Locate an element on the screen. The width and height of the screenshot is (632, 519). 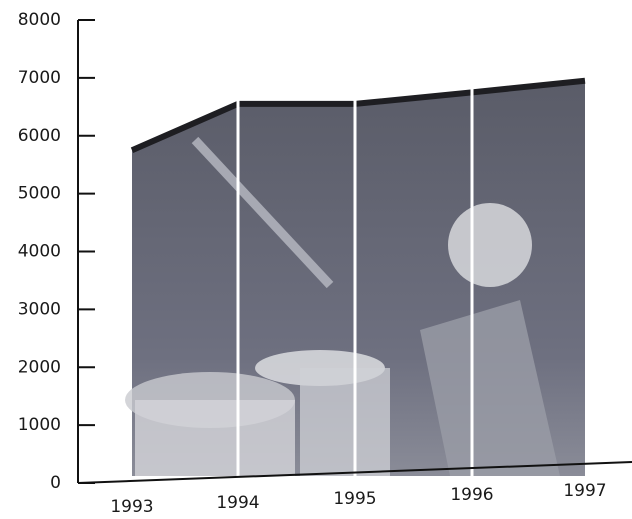
y-tick-label: 1000 is located at coordinates (39, 425).